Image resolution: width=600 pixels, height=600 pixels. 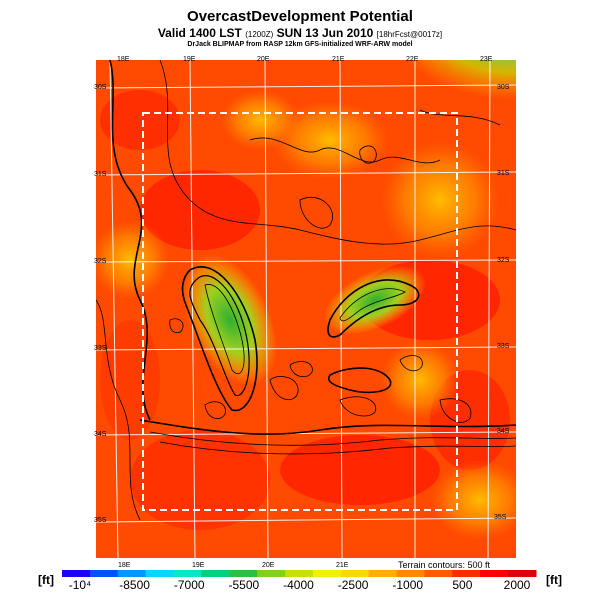 What do you see at coordinates (298, 585) in the screenshot?
I see `colorbar-tick-label: -4000` at bounding box center [298, 585].